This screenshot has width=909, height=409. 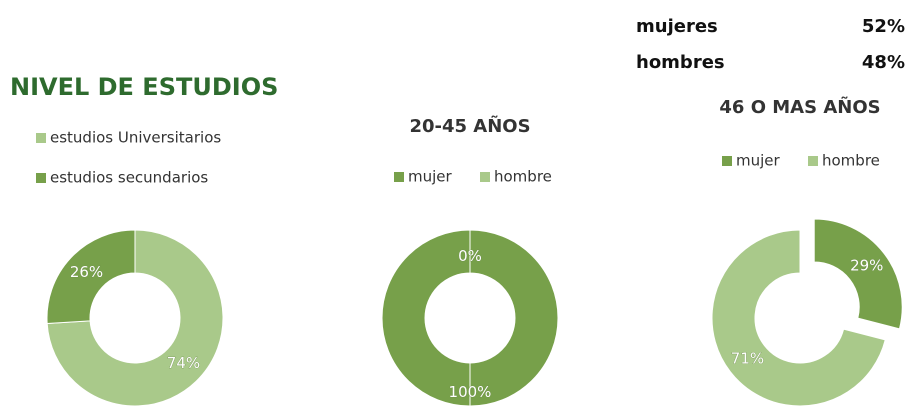 I want to click on data-label: 26%, so click(x=86, y=272).